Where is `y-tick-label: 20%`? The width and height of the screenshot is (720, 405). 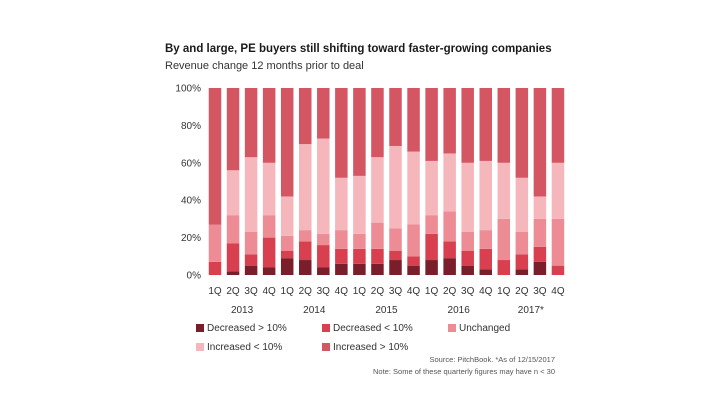
y-tick-label: 20% is located at coordinates (191, 238).